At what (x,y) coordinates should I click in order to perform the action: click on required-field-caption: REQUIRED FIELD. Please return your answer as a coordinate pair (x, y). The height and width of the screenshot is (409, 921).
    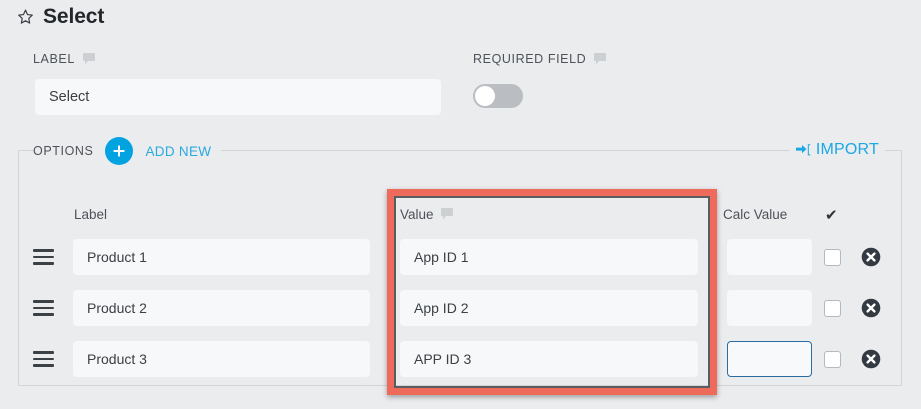
    Looking at the image, I should click on (530, 59).